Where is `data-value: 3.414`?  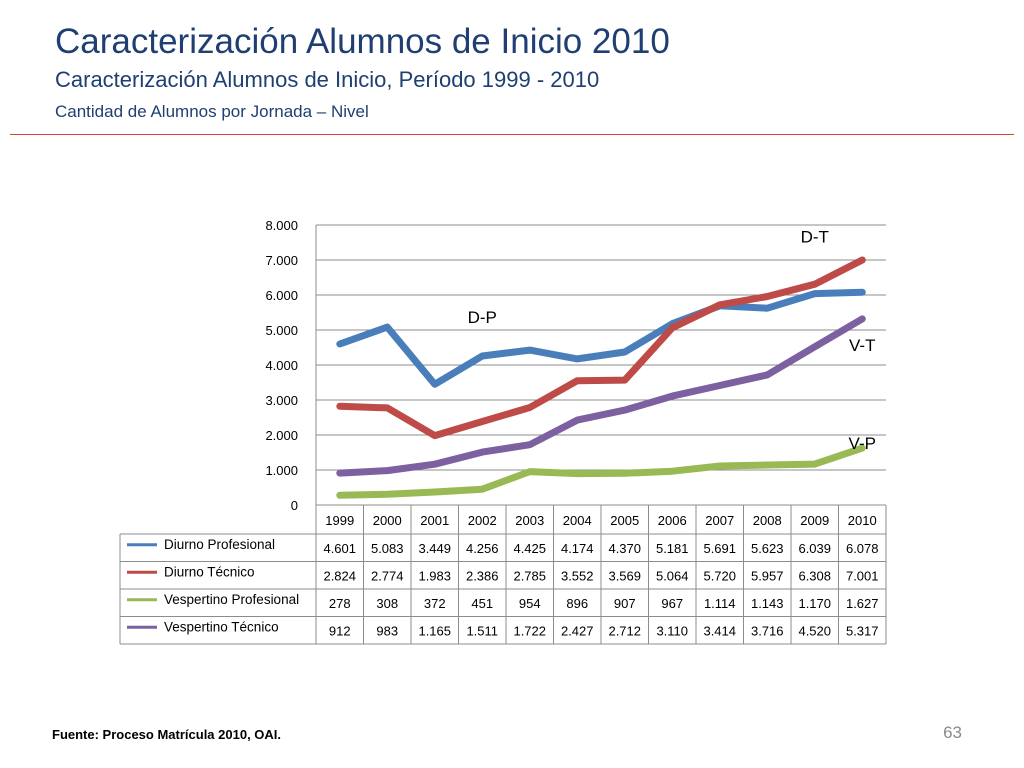 data-value: 3.414 is located at coordinates (719, 630).